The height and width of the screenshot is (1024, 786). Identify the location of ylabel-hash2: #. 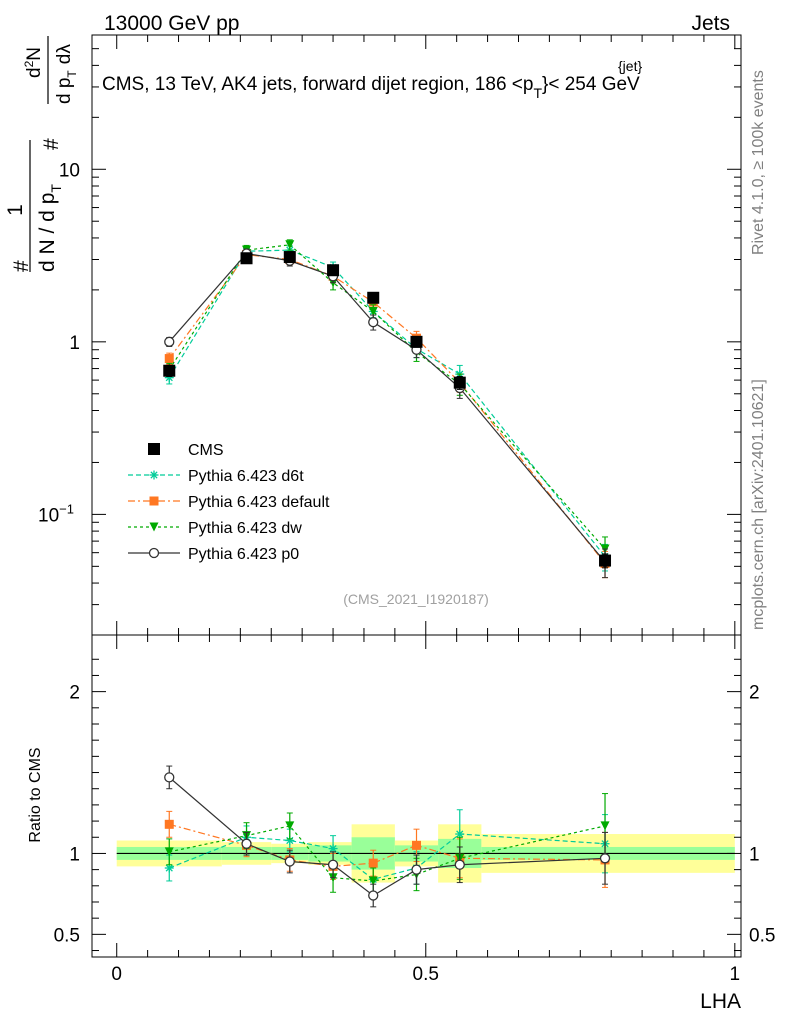
(51, 144).